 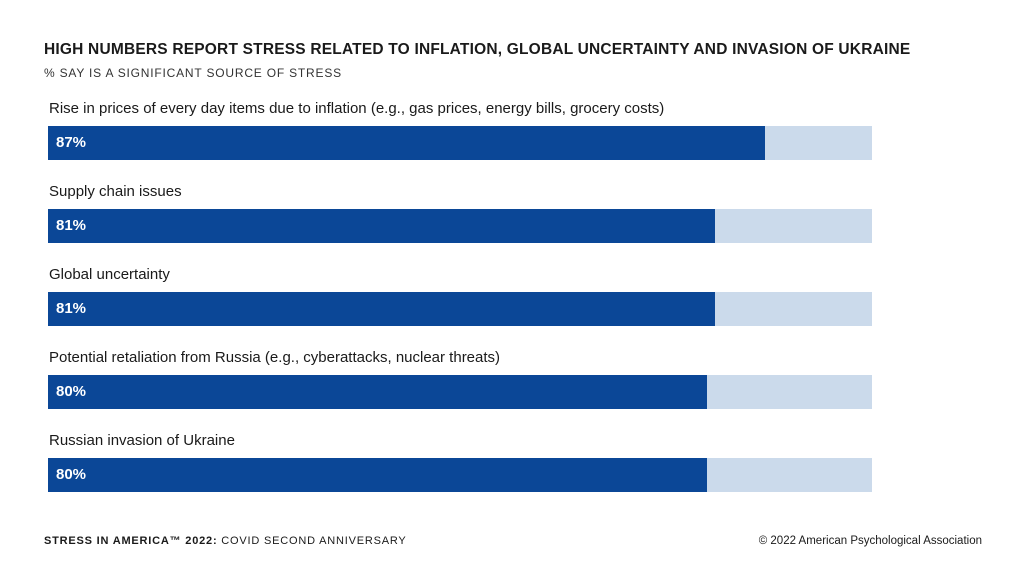 I want to click on bar-track: 87%, so click(x=460, y=143).